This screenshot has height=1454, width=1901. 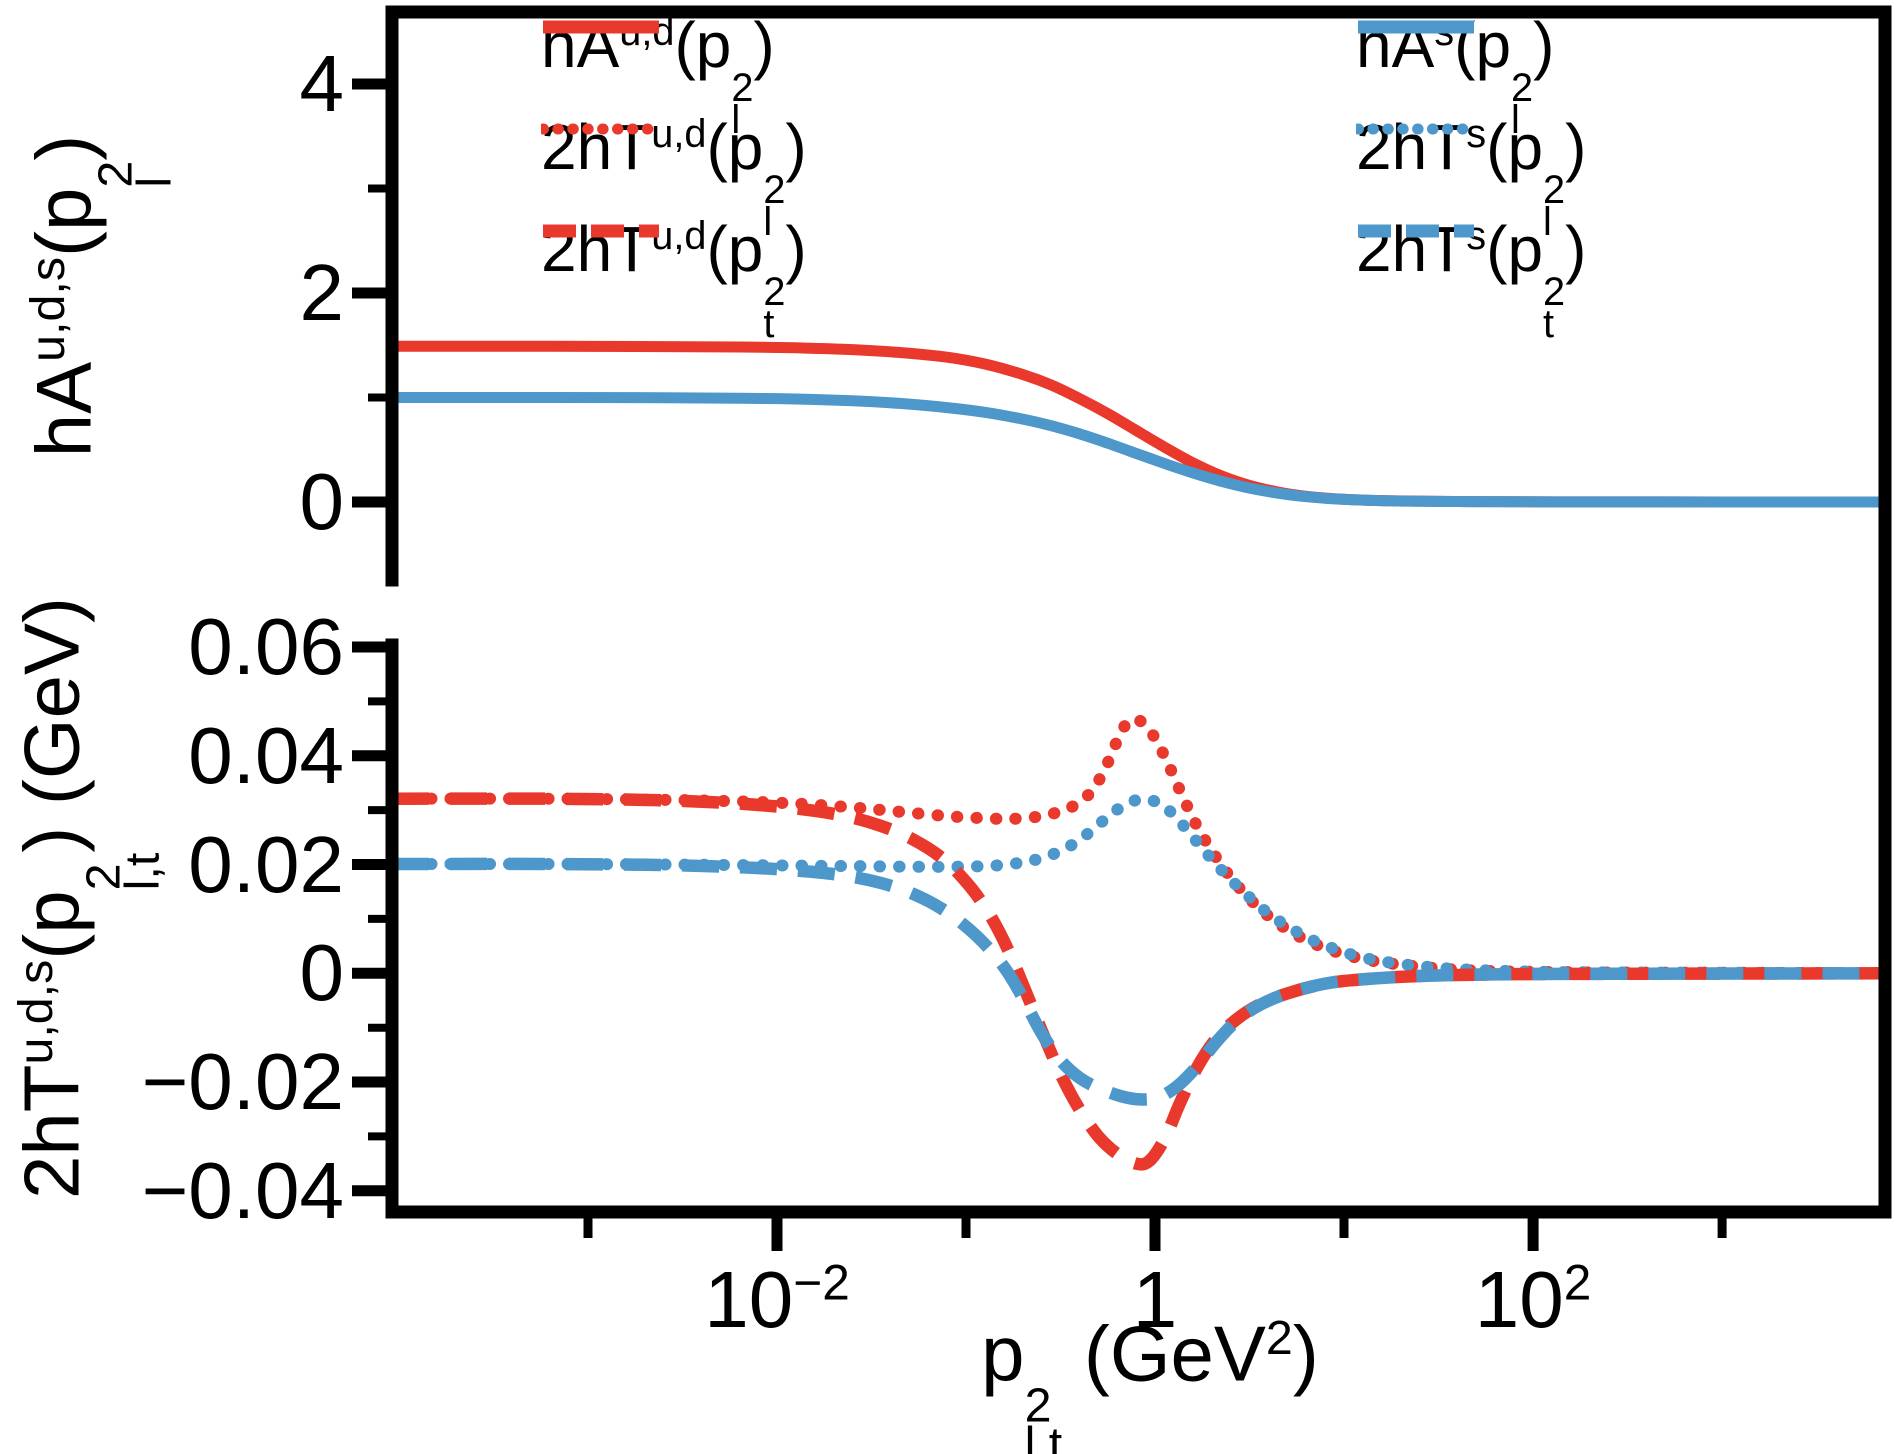 What do you see at coordinates (242, 1190) in the screenshot?
I see `bottom-y-tick-label: −0.04` at bounding box center [242, 1190].